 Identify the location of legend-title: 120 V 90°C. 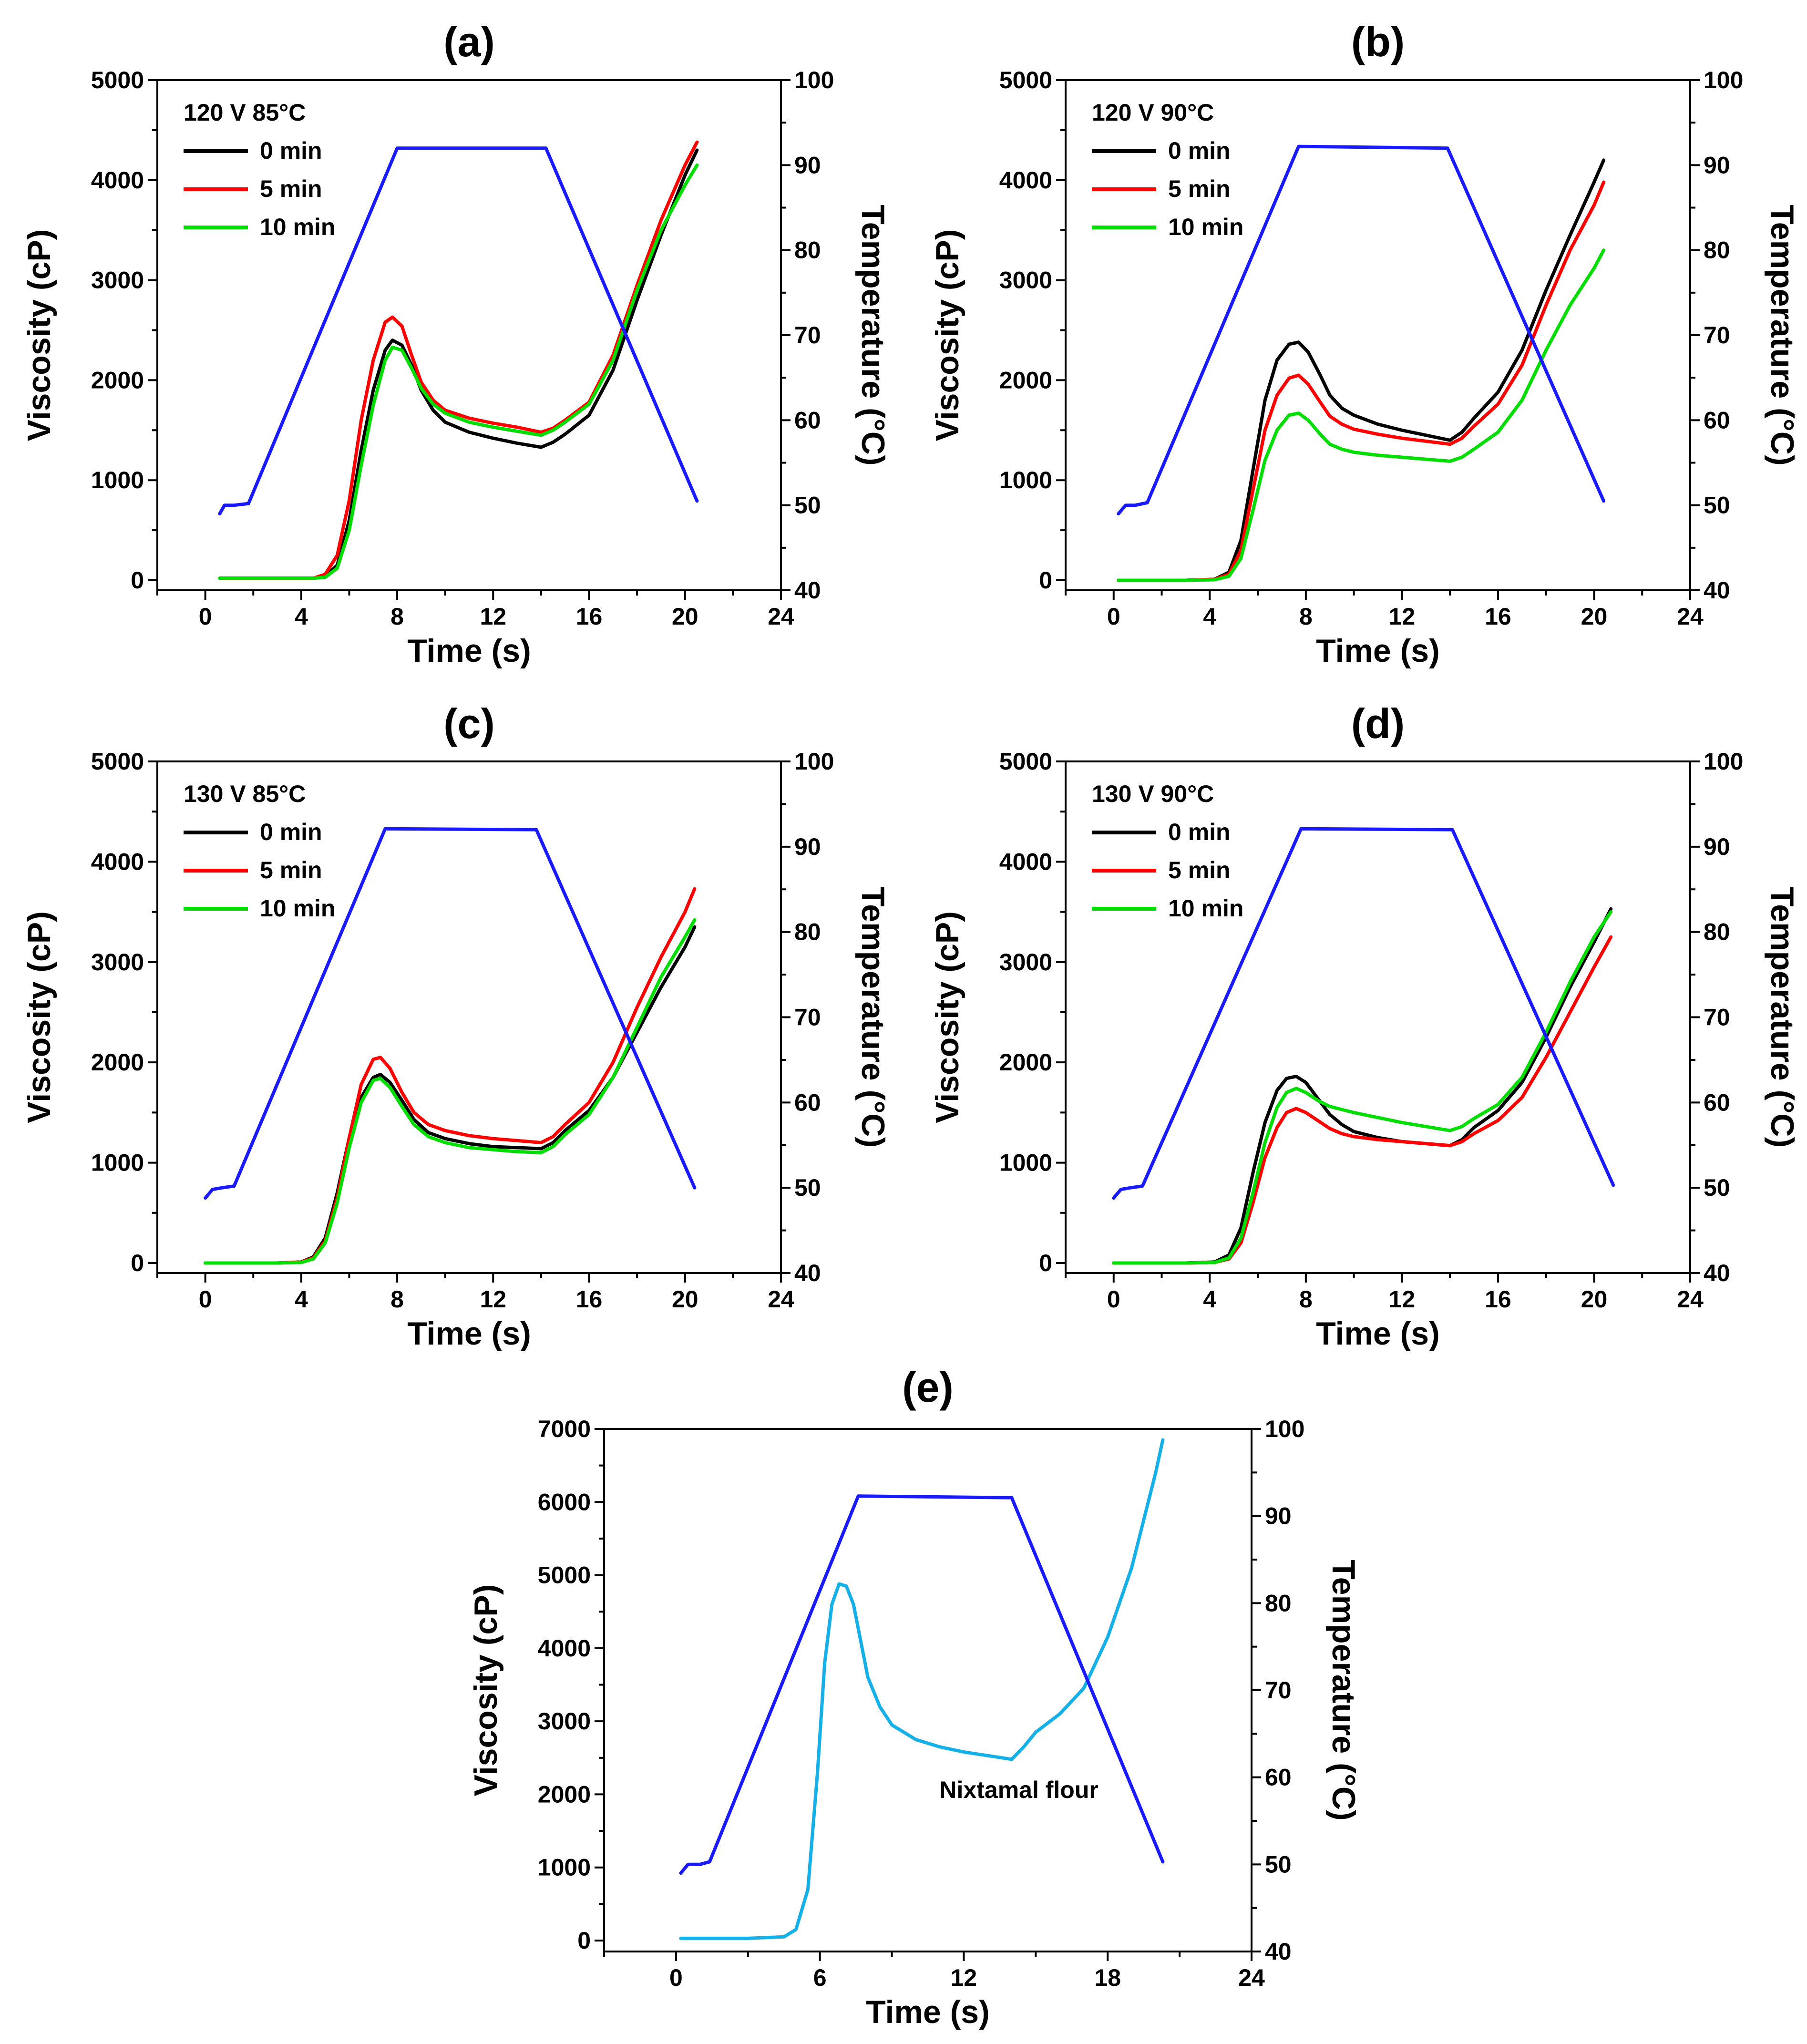
(1153, 112).